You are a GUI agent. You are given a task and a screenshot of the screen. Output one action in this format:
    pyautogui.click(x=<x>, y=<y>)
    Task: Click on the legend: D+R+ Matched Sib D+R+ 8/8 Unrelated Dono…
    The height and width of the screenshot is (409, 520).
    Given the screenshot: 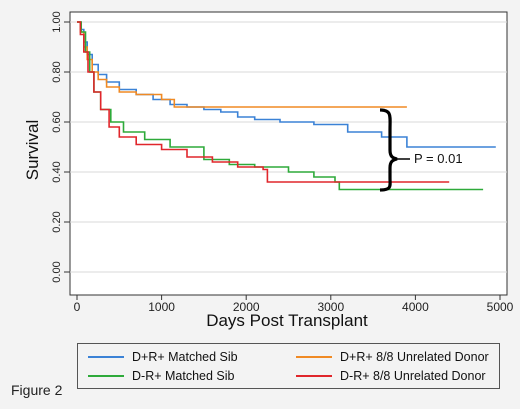 What is the action you would take?
    pyautogui.click(x=288, y=366)
    